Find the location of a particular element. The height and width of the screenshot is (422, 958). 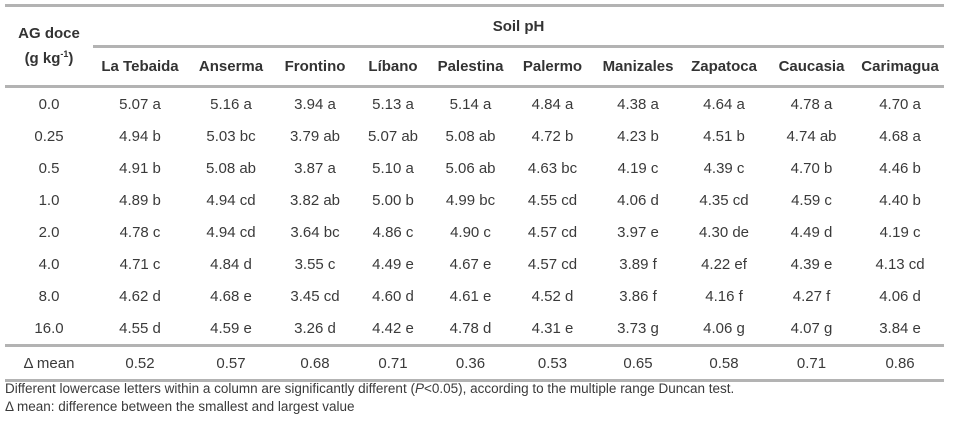

ph-value-cell: 4.22 ef is located at coordinates (724, 264).